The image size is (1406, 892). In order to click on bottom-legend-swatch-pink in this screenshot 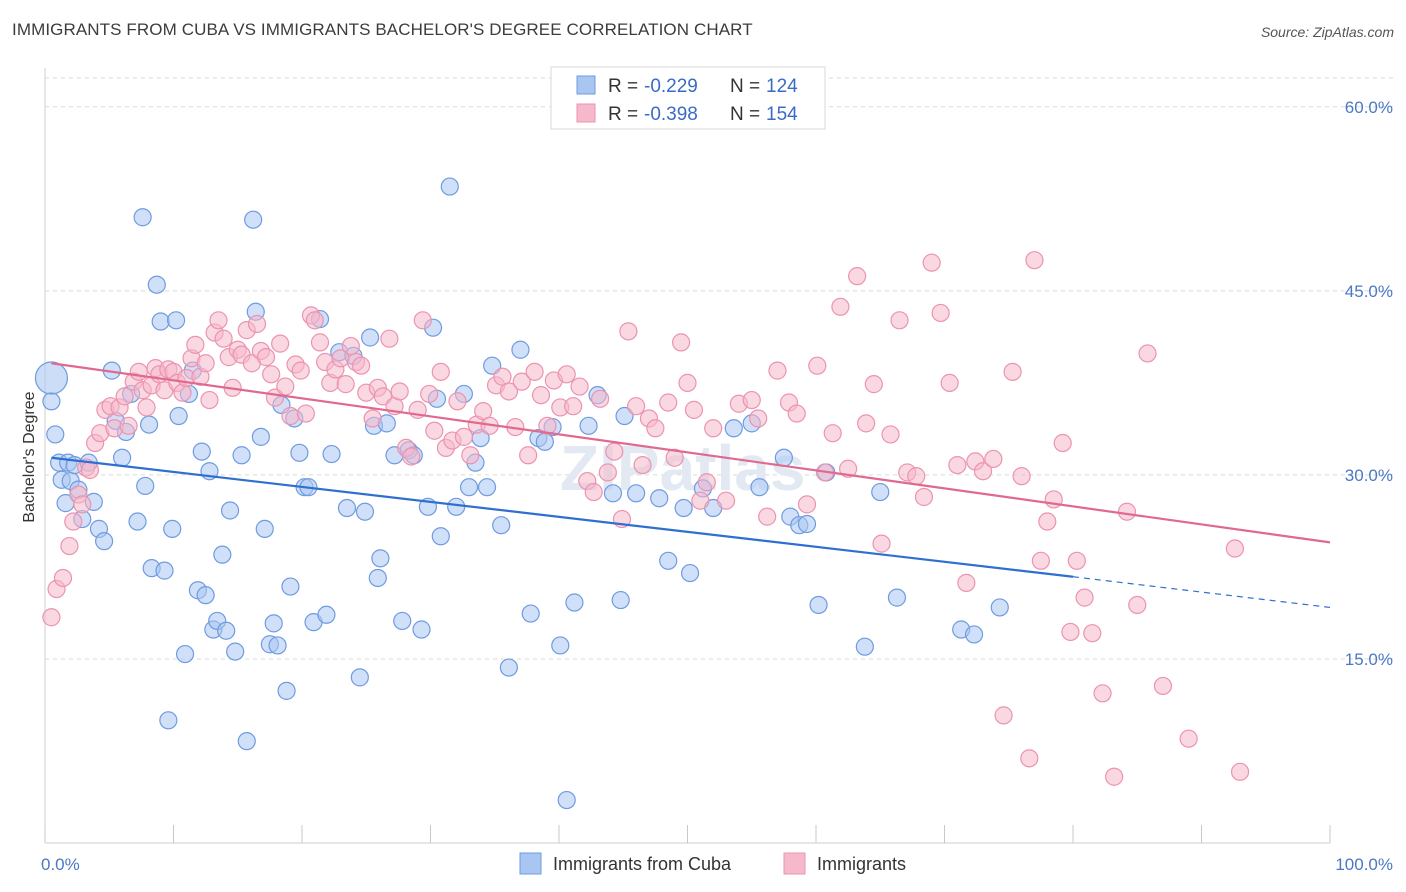, I will do `click(794, 863)`.